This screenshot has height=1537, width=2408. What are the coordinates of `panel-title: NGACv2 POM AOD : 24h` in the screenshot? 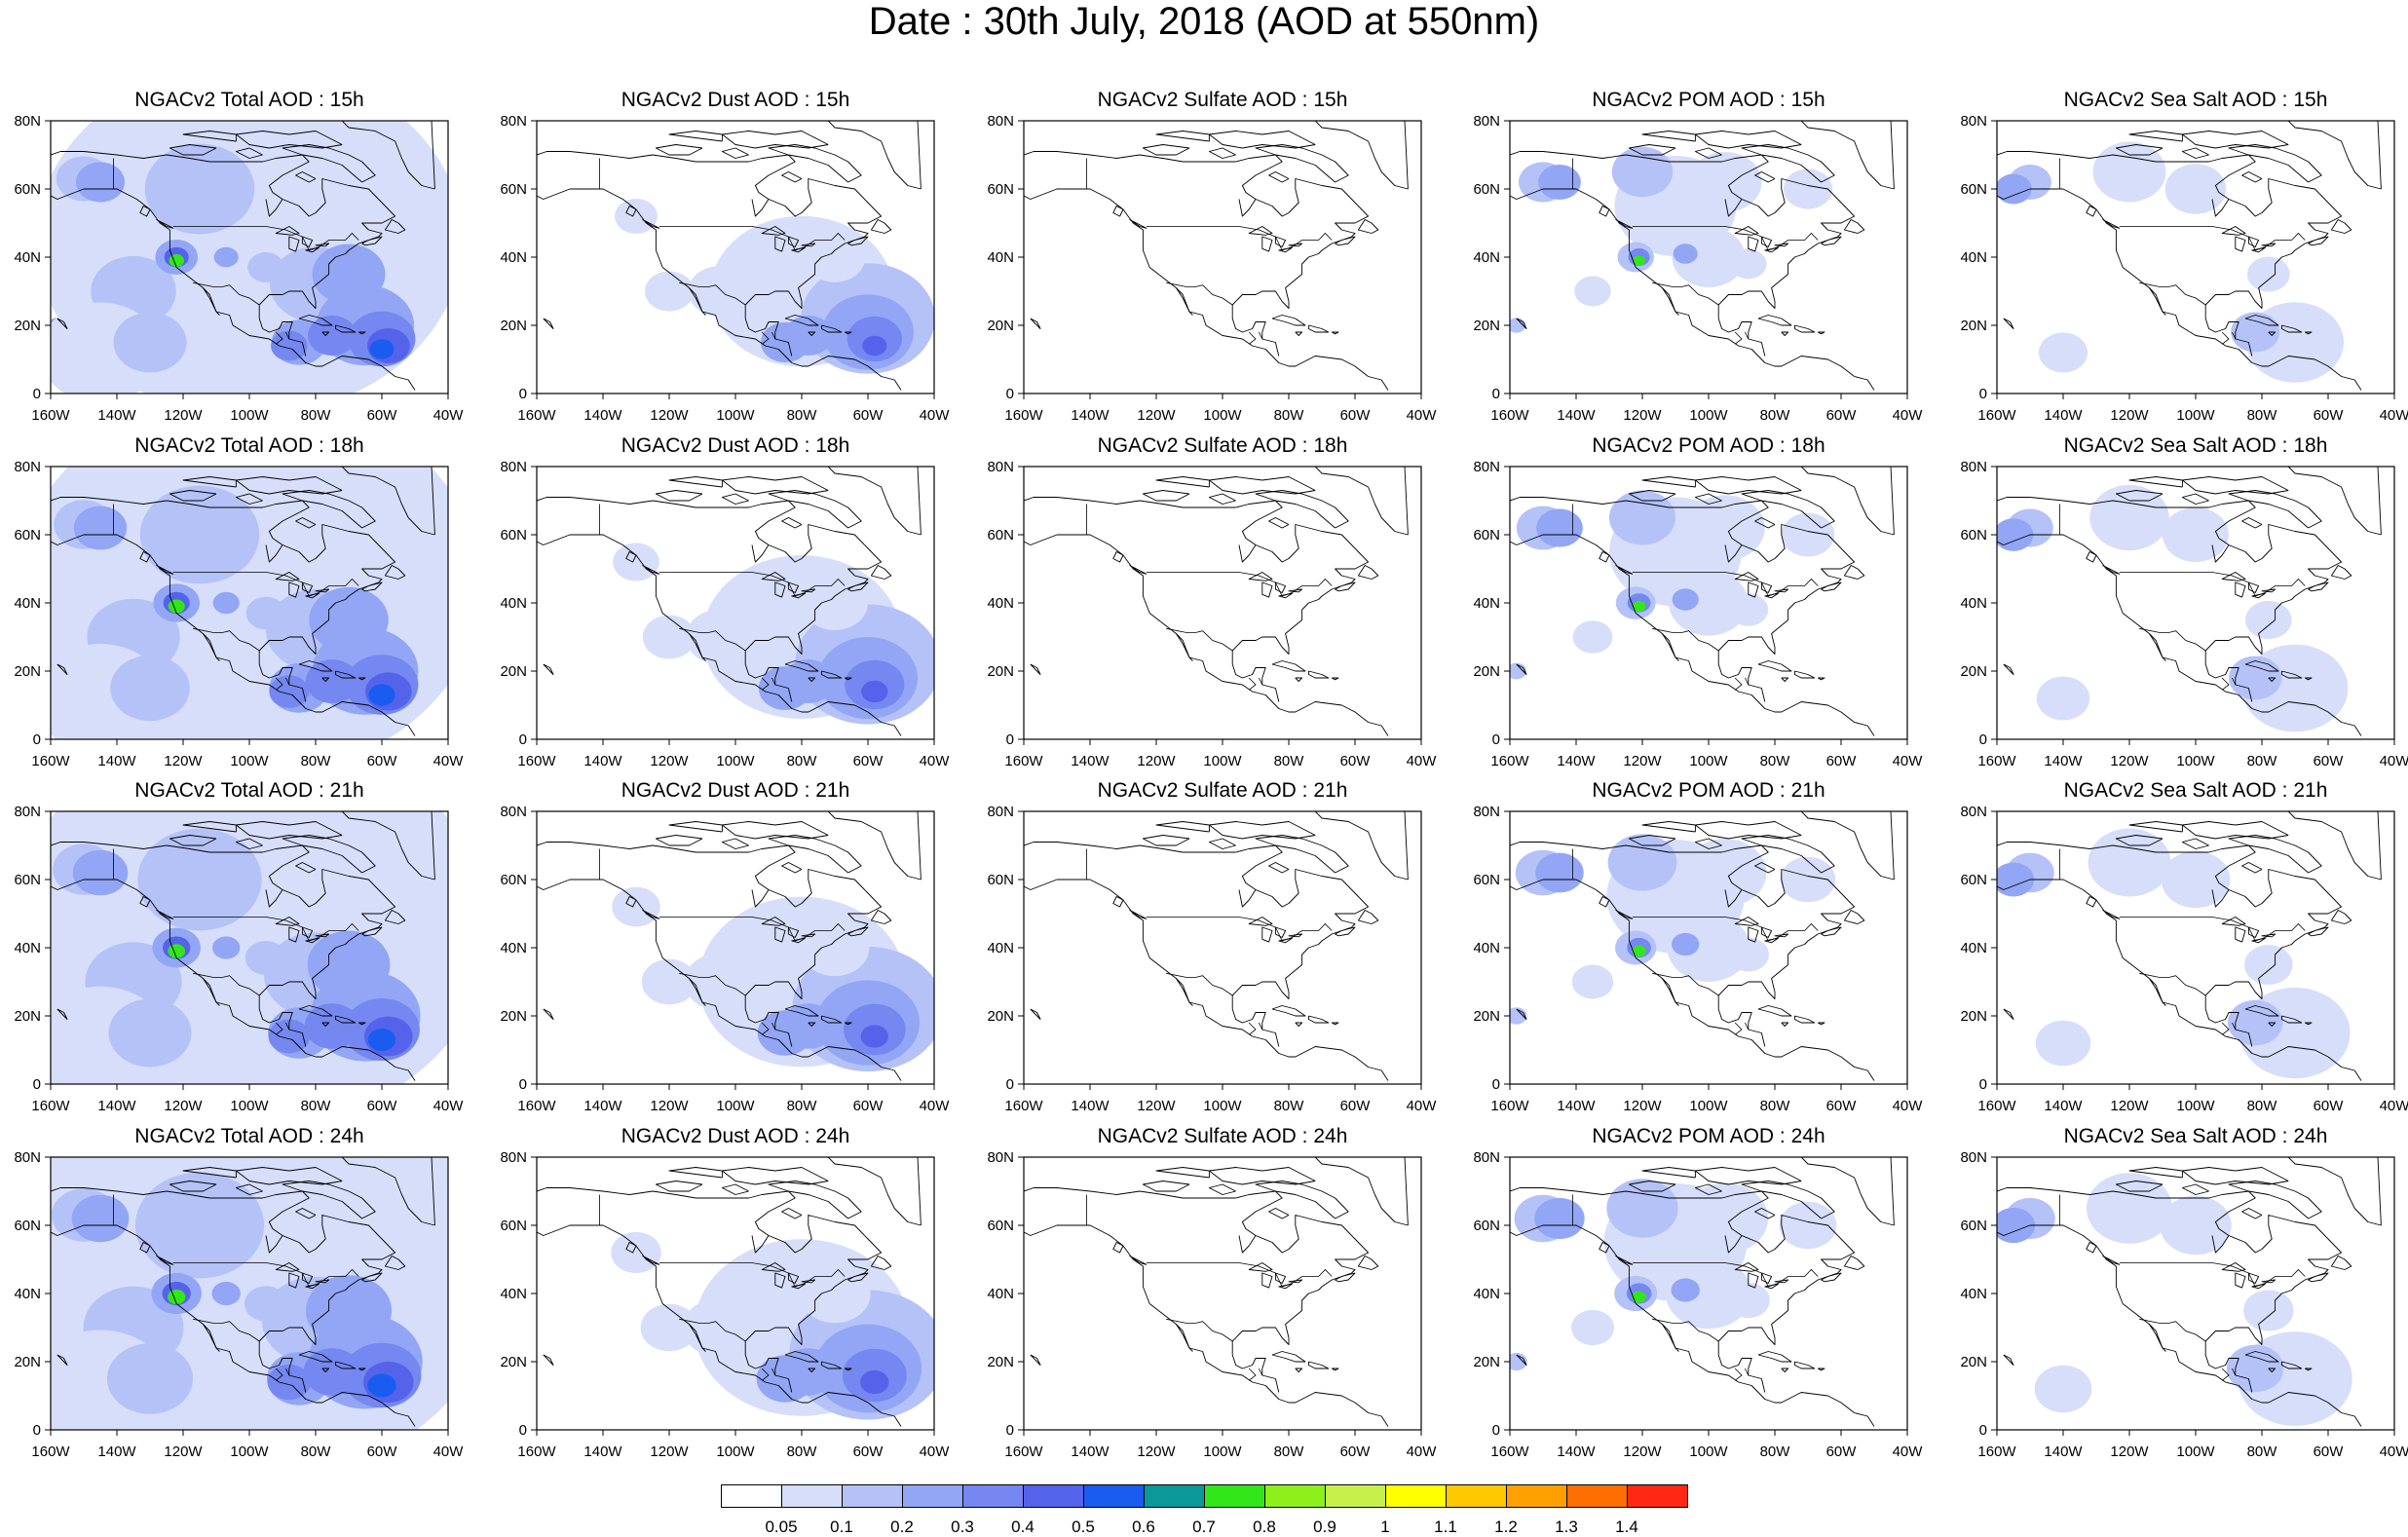 It's located at (1708, 1136).